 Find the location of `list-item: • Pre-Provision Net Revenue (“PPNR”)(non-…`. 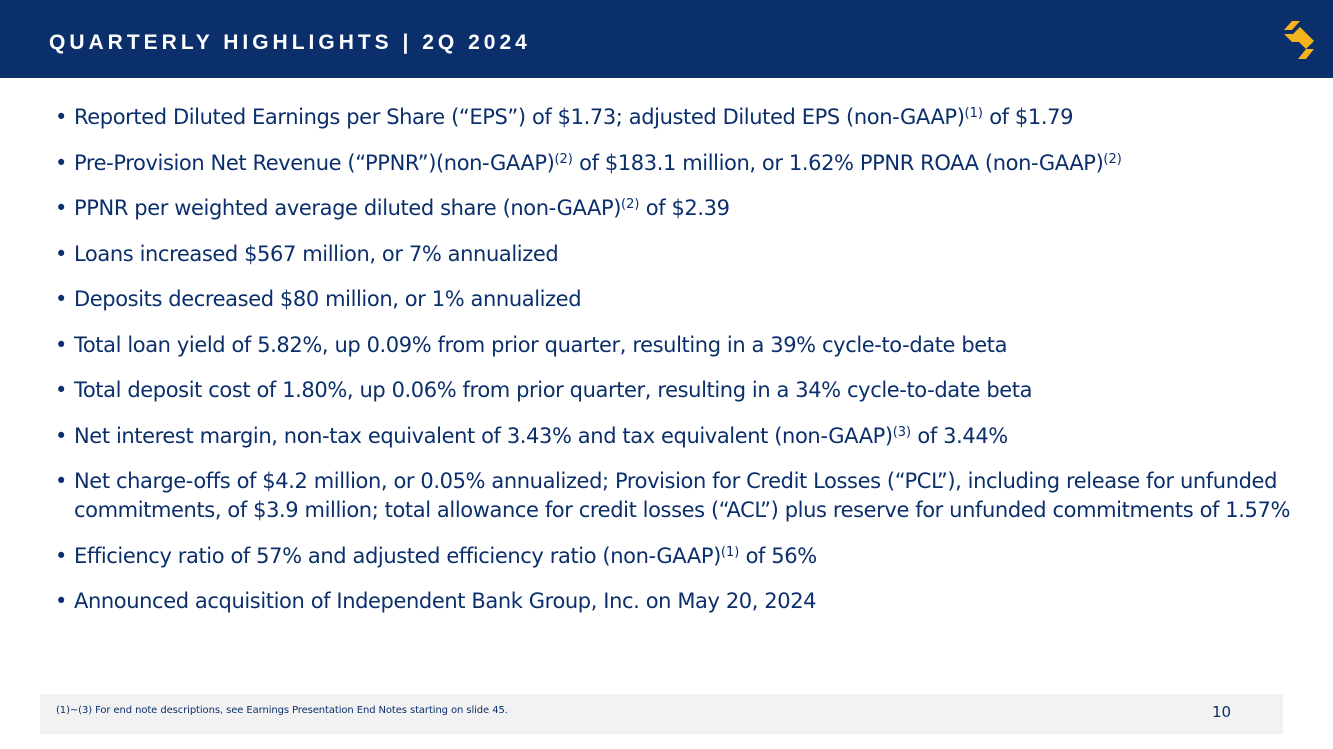

list-item: • Pre-Provision Net Revenue (“PPNR”)(non-… is located at coordinates (675, 163).